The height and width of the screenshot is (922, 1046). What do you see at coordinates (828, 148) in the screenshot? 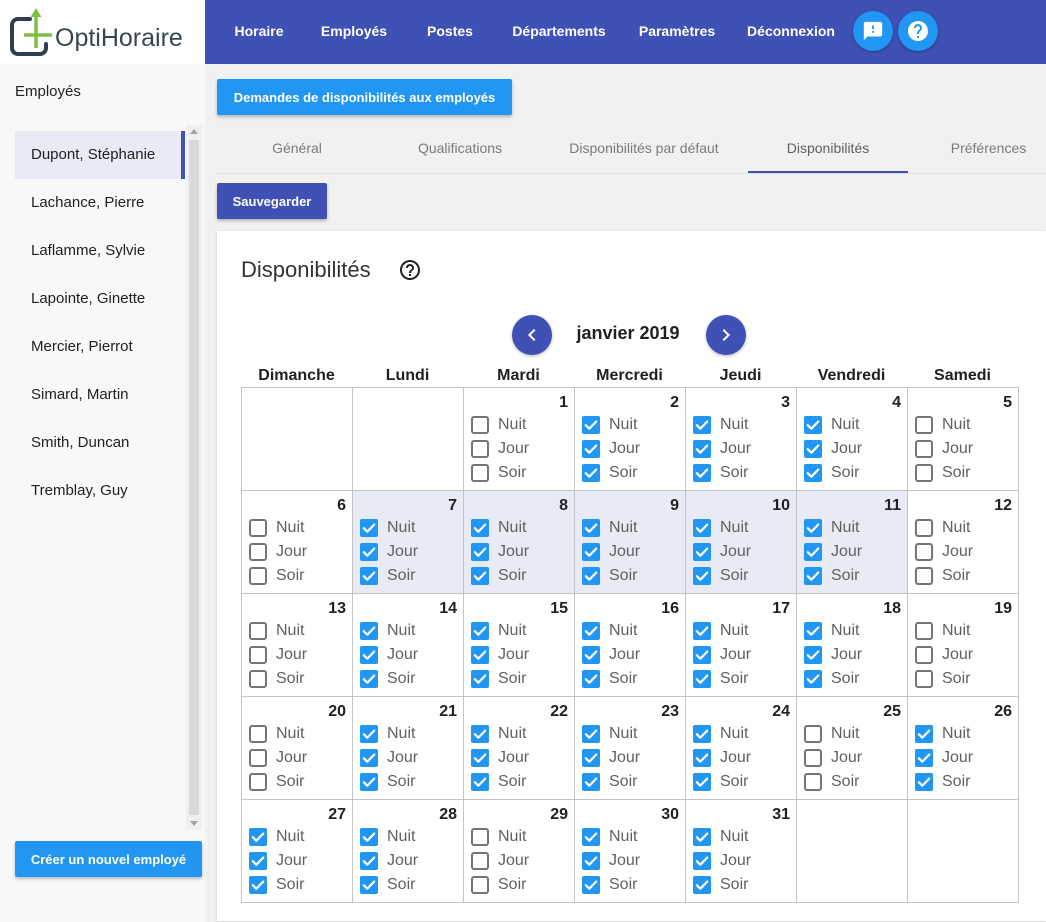
I see `tab-availability: Disponibilités` at bounding box center [828, 148].